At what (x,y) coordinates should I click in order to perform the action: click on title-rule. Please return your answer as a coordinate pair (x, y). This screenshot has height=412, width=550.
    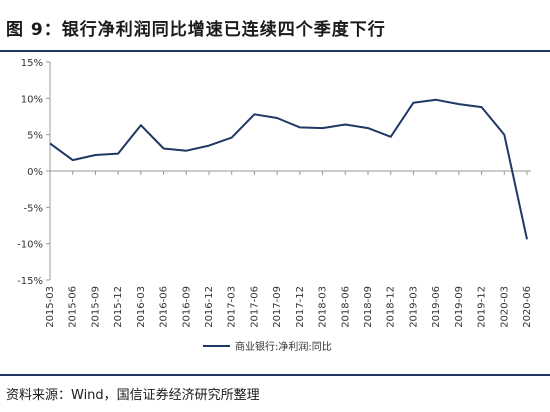
    Looking at the image, I should click on (275, 51).